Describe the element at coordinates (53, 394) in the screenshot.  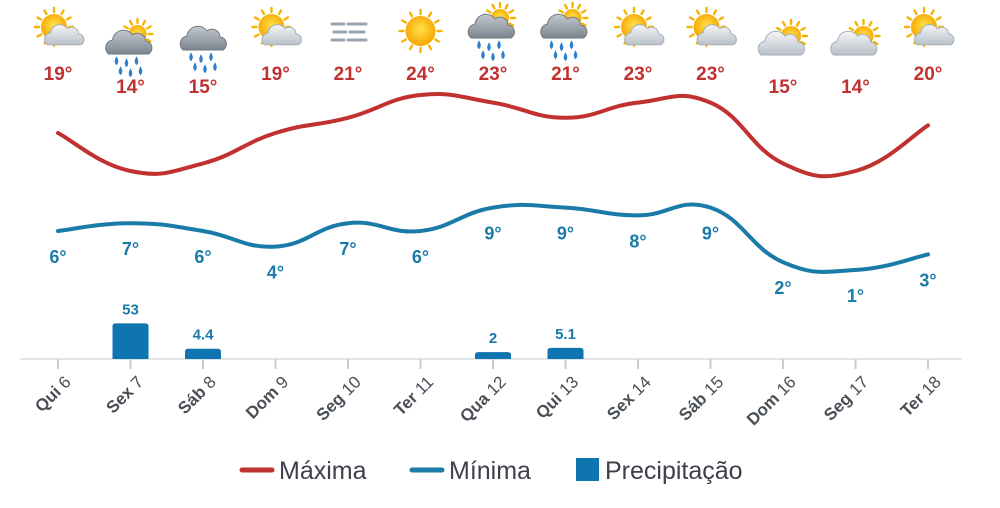
I see `x-tick-label: Qui 6` at that location.